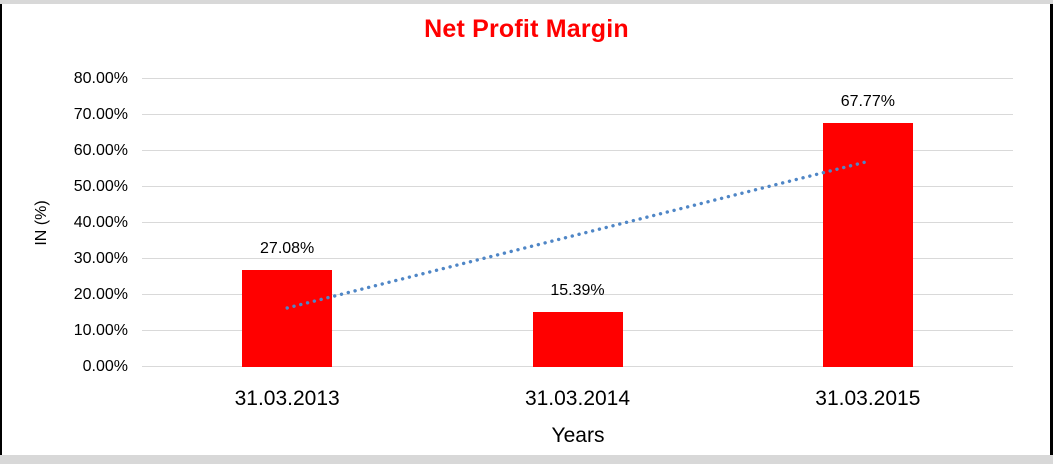 This screenshot has width=1053, height=464. Describe the element at coordinates (100, 186) in the screenshot. I see `y-tick-label: 50.00%` at that location.